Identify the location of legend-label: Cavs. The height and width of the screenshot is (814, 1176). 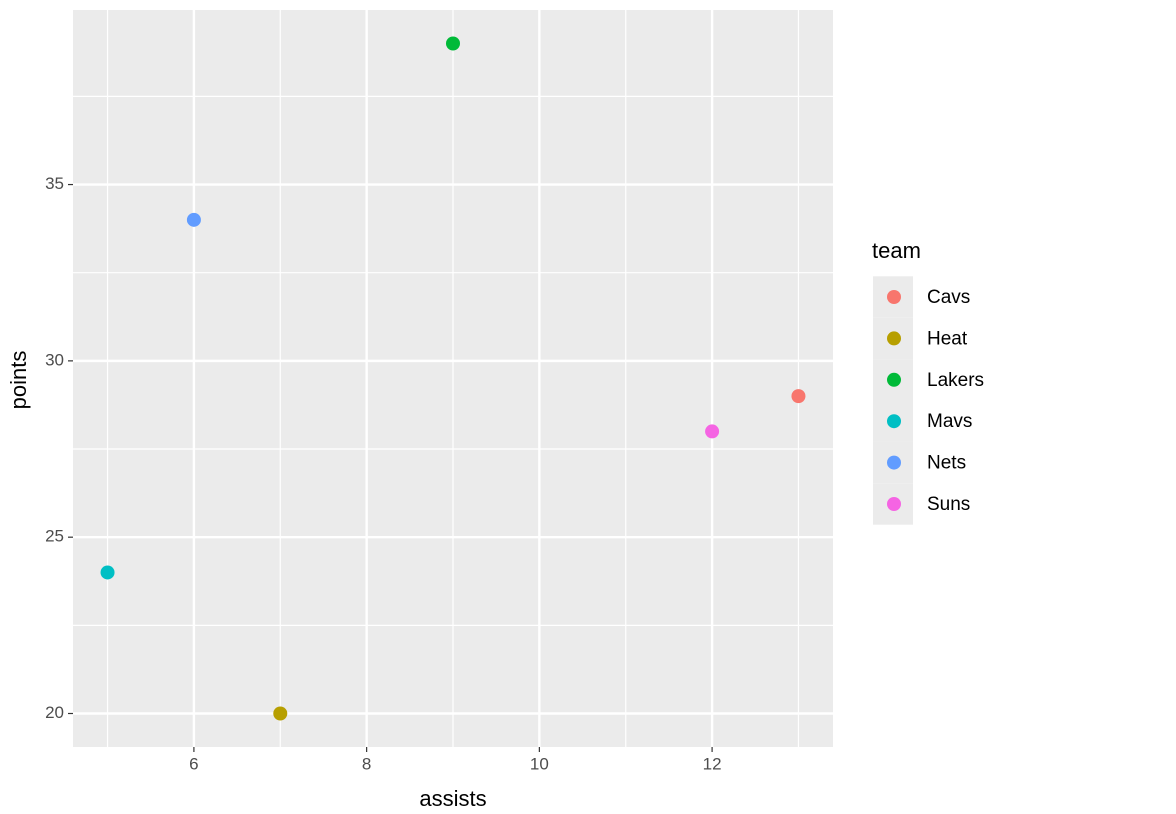
(948, 297).